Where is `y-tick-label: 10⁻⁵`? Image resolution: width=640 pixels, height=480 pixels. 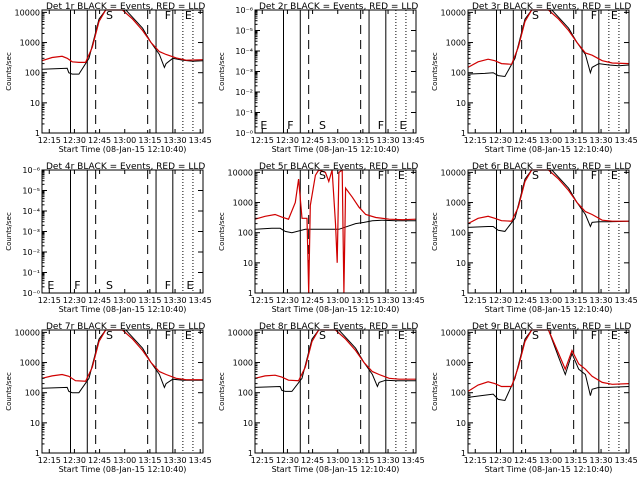
y-tick-label: 10⁻⁵ is located at coordinates (31, 191).